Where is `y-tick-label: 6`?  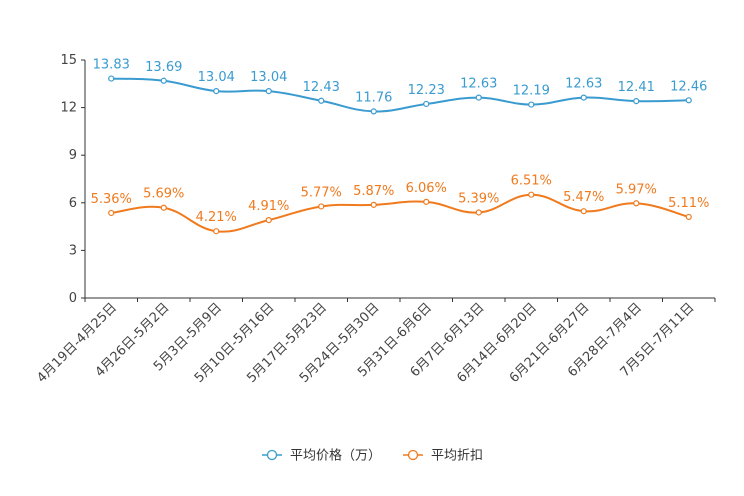
y-tick-label: 6 is located at coordinates (73, 203).